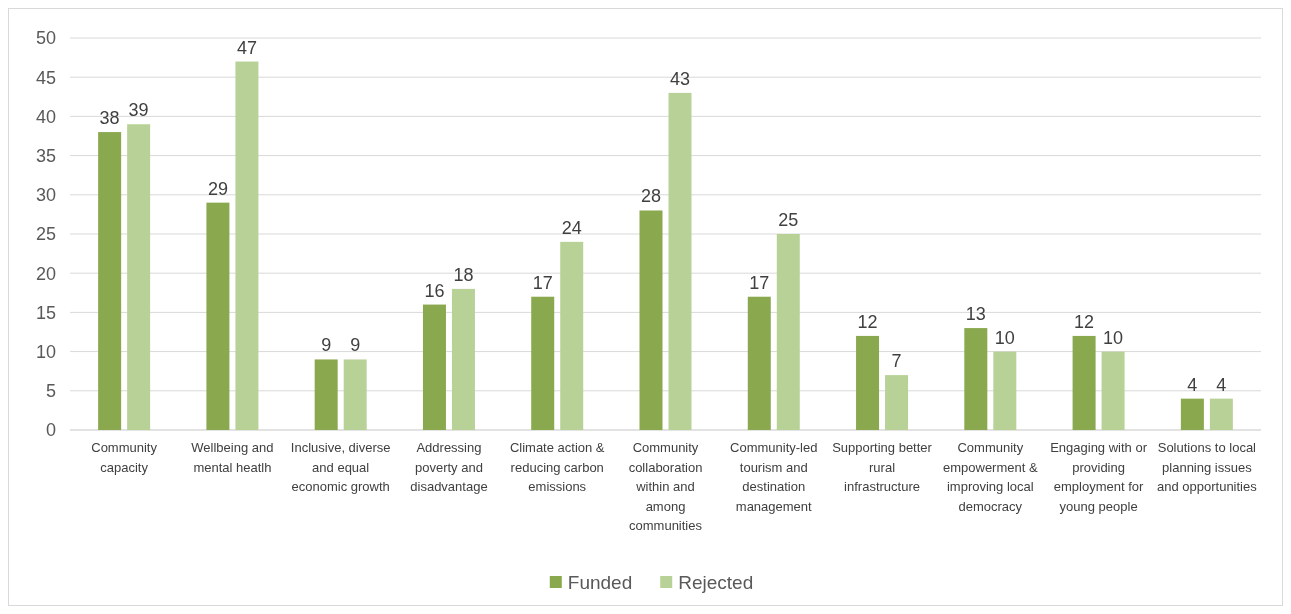 The width and height of the screenshot is (1291, 614). What do you see at coordinates (896, 361) in the screenshot?
I see `data-label: 7` at bounding box center [896, 361].